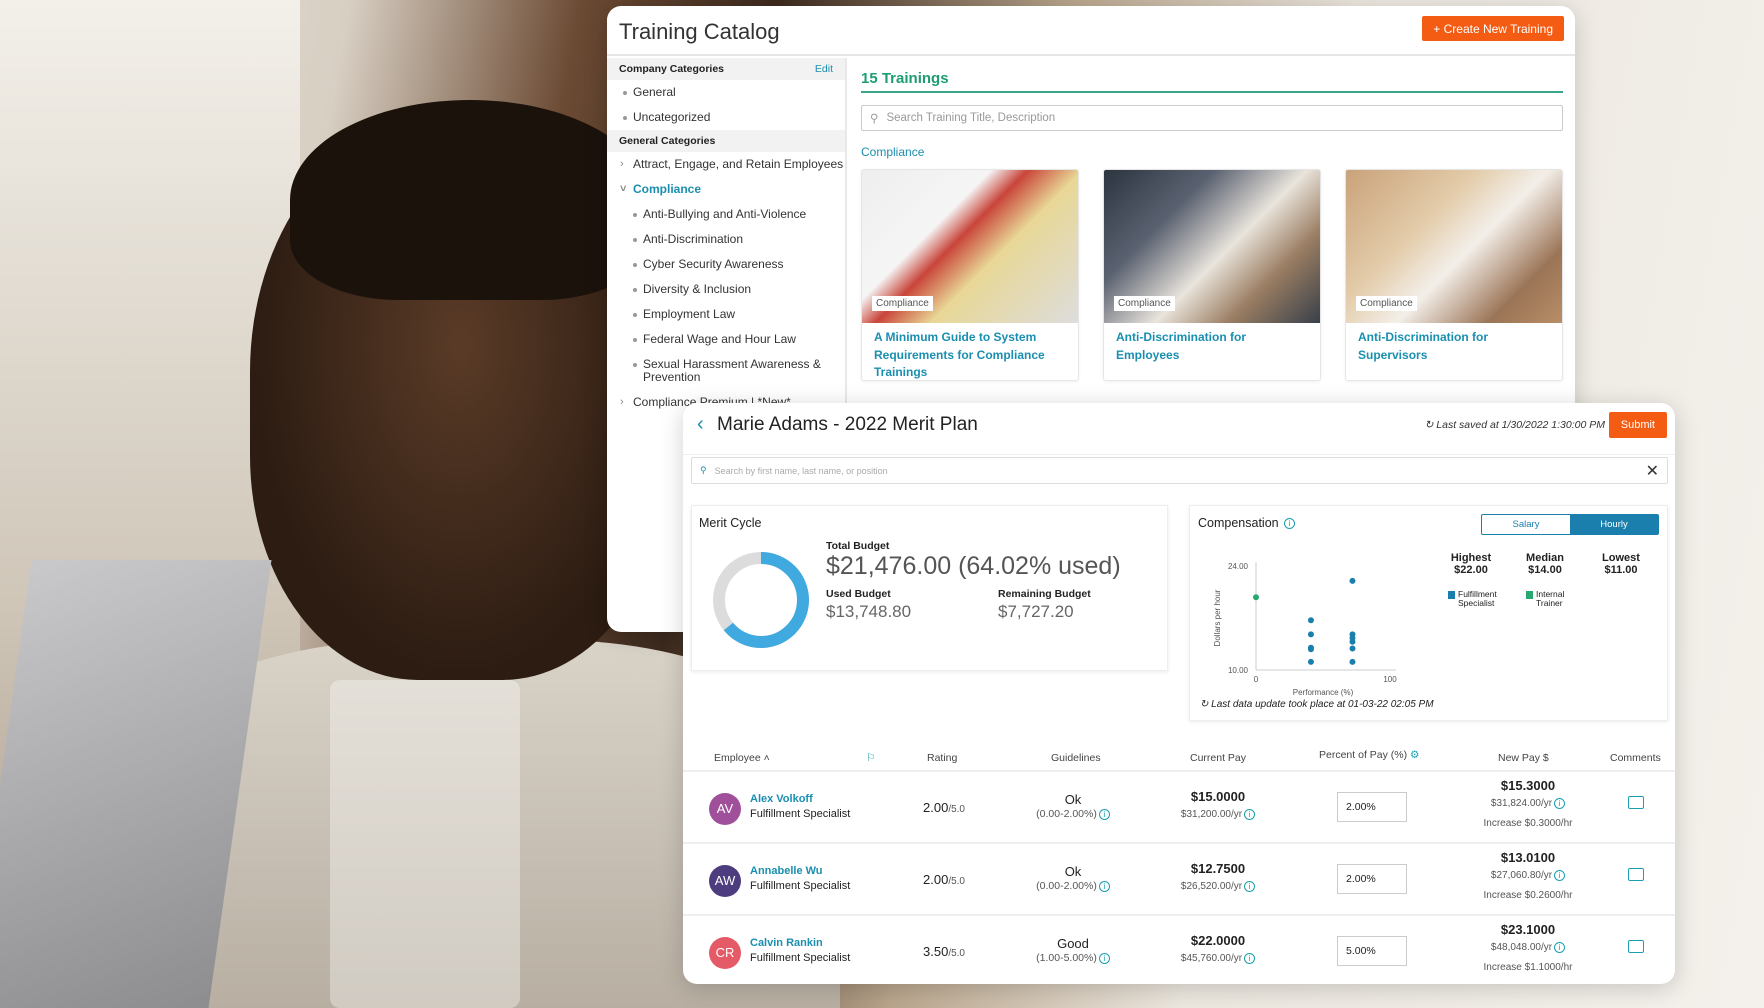 Image resolution: width=1764 pixels, height=1008 pixels. Describe the element at coordinates (1369, 755) in the screenshot. I see `col-percent-of-pay: Percent of Pay (%) ⚙` at that location.